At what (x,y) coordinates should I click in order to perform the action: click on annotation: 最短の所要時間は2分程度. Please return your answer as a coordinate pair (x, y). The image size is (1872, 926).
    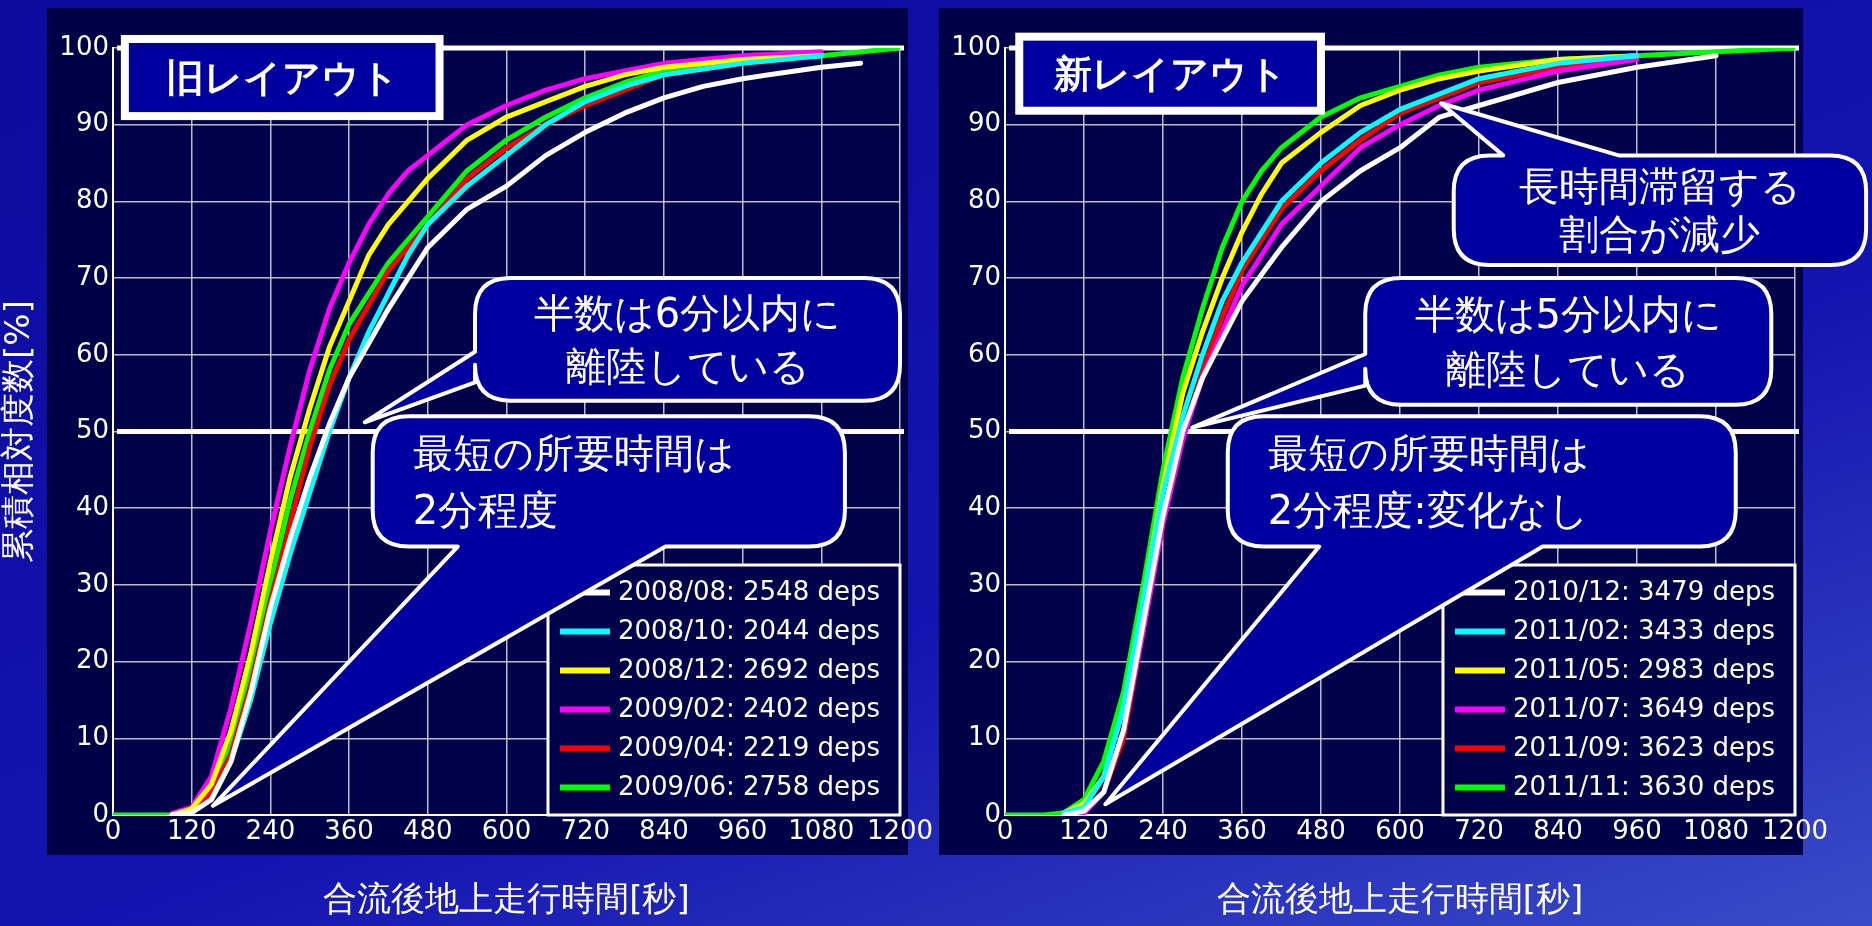
    Looking at the image, I should click on (573, 481).